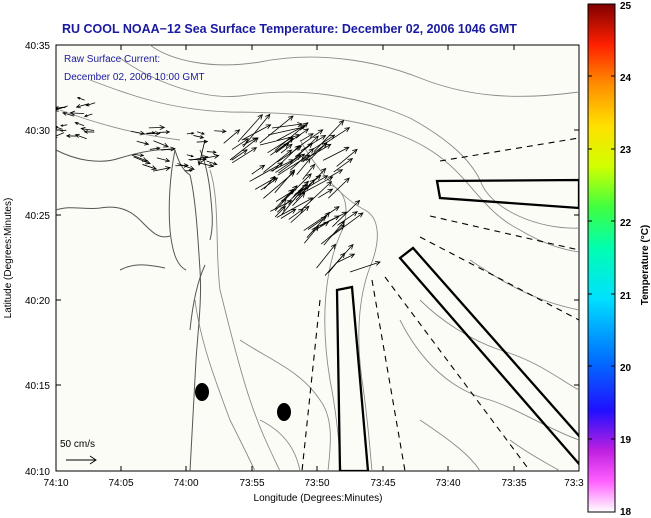 This screenshot has width=651, height=518. Describe the element at coordinates (382, 483) in the screenshot. I see `x-tick-label: 73:45` at that location.